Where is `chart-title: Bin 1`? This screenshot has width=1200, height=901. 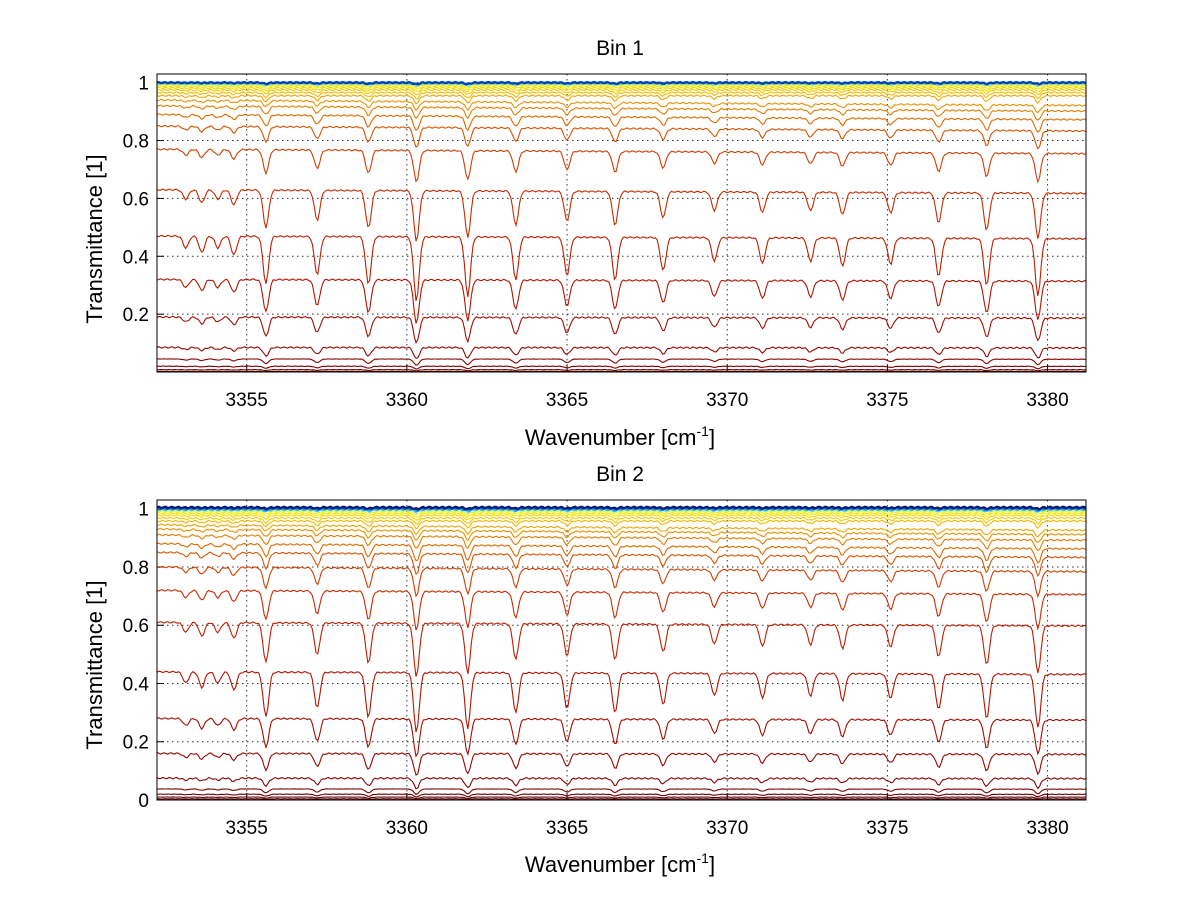
chart-title: Bin 1 is located at coordinates (620, 48).